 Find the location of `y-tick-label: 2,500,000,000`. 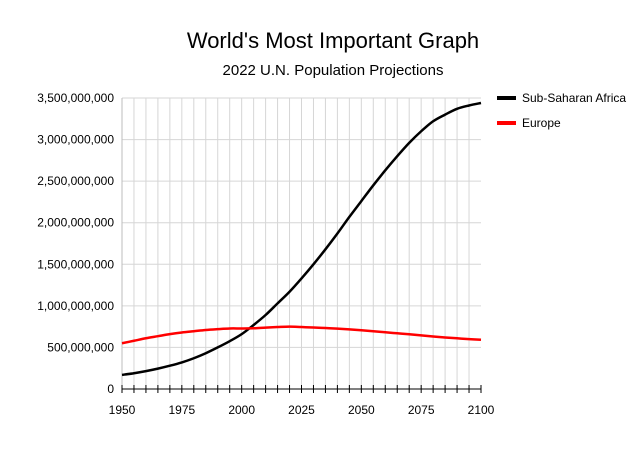

y-tick-label: 2,500,000,000 is located at coordinates (75, 181).